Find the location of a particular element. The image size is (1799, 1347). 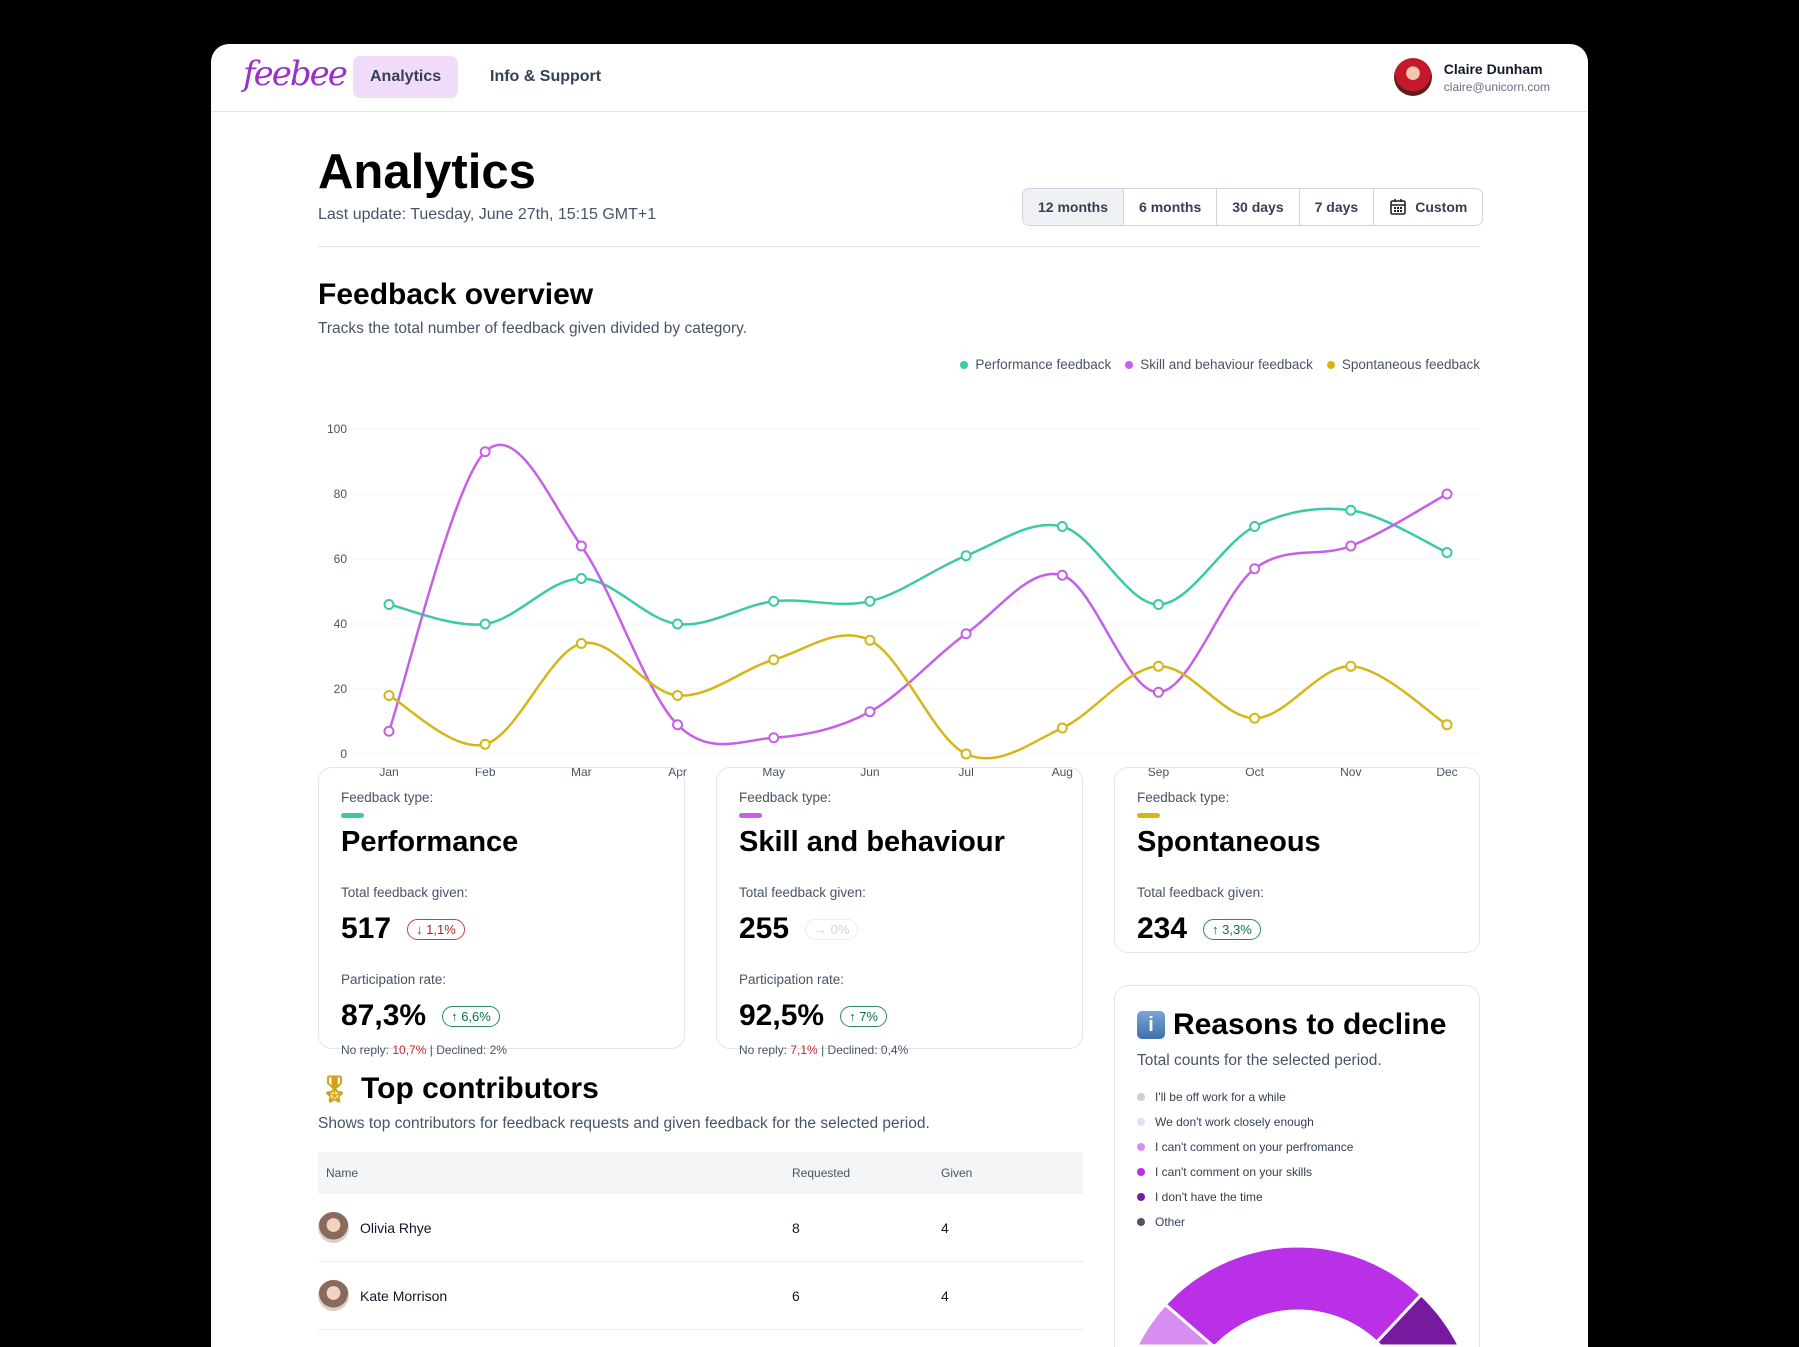

legend-spontaneous: Spontaneous feedback is located at coordinates (1403, 364).